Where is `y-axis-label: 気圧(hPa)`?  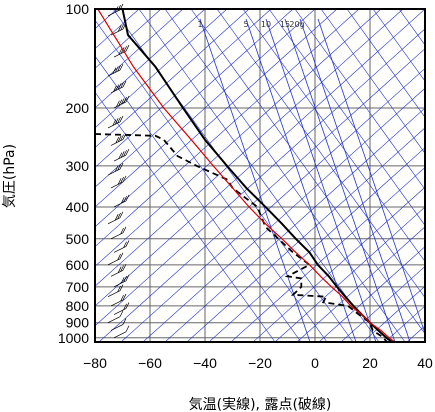 y-axis-label: 気圧(hPa) is located at coordinates (10, 176).